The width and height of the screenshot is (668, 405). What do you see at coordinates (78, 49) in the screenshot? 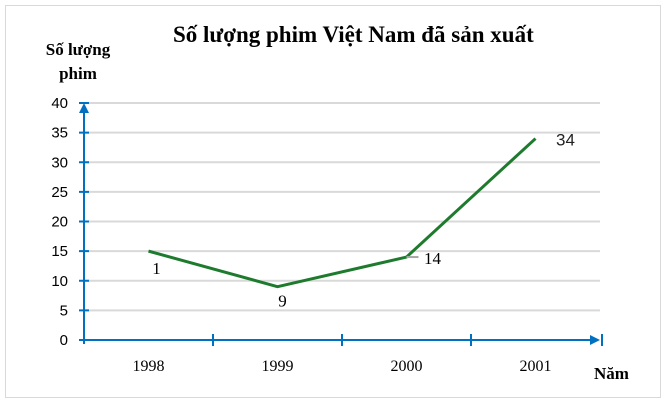
I see `y-axis-label-line1: Số lượng` at bounding box center [78, 49].